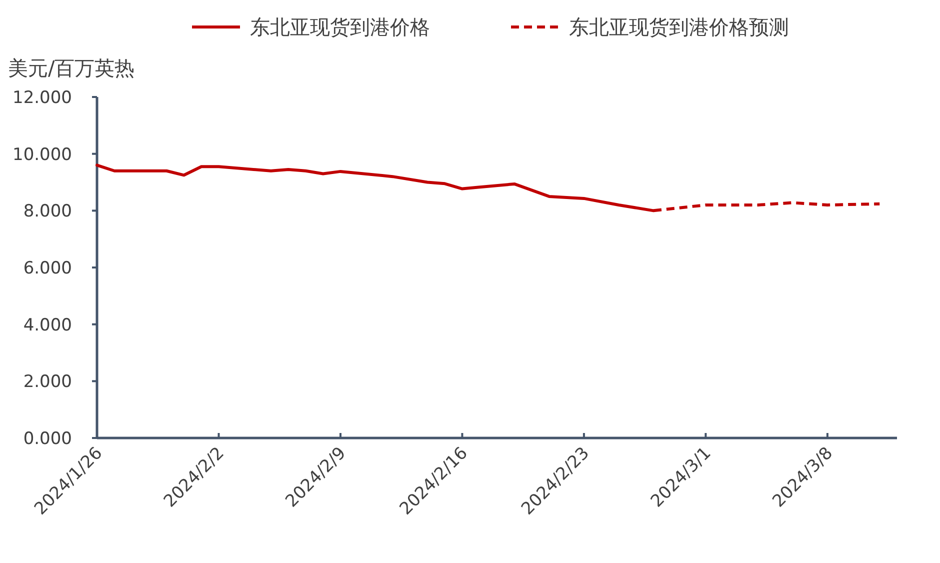 This screenshot has width=940, height=563. What do you see at coordinates (340, 27) in the screenshot?
I see `legend-label: 东北亚现货到港价格` at bounding box center [340, 27].